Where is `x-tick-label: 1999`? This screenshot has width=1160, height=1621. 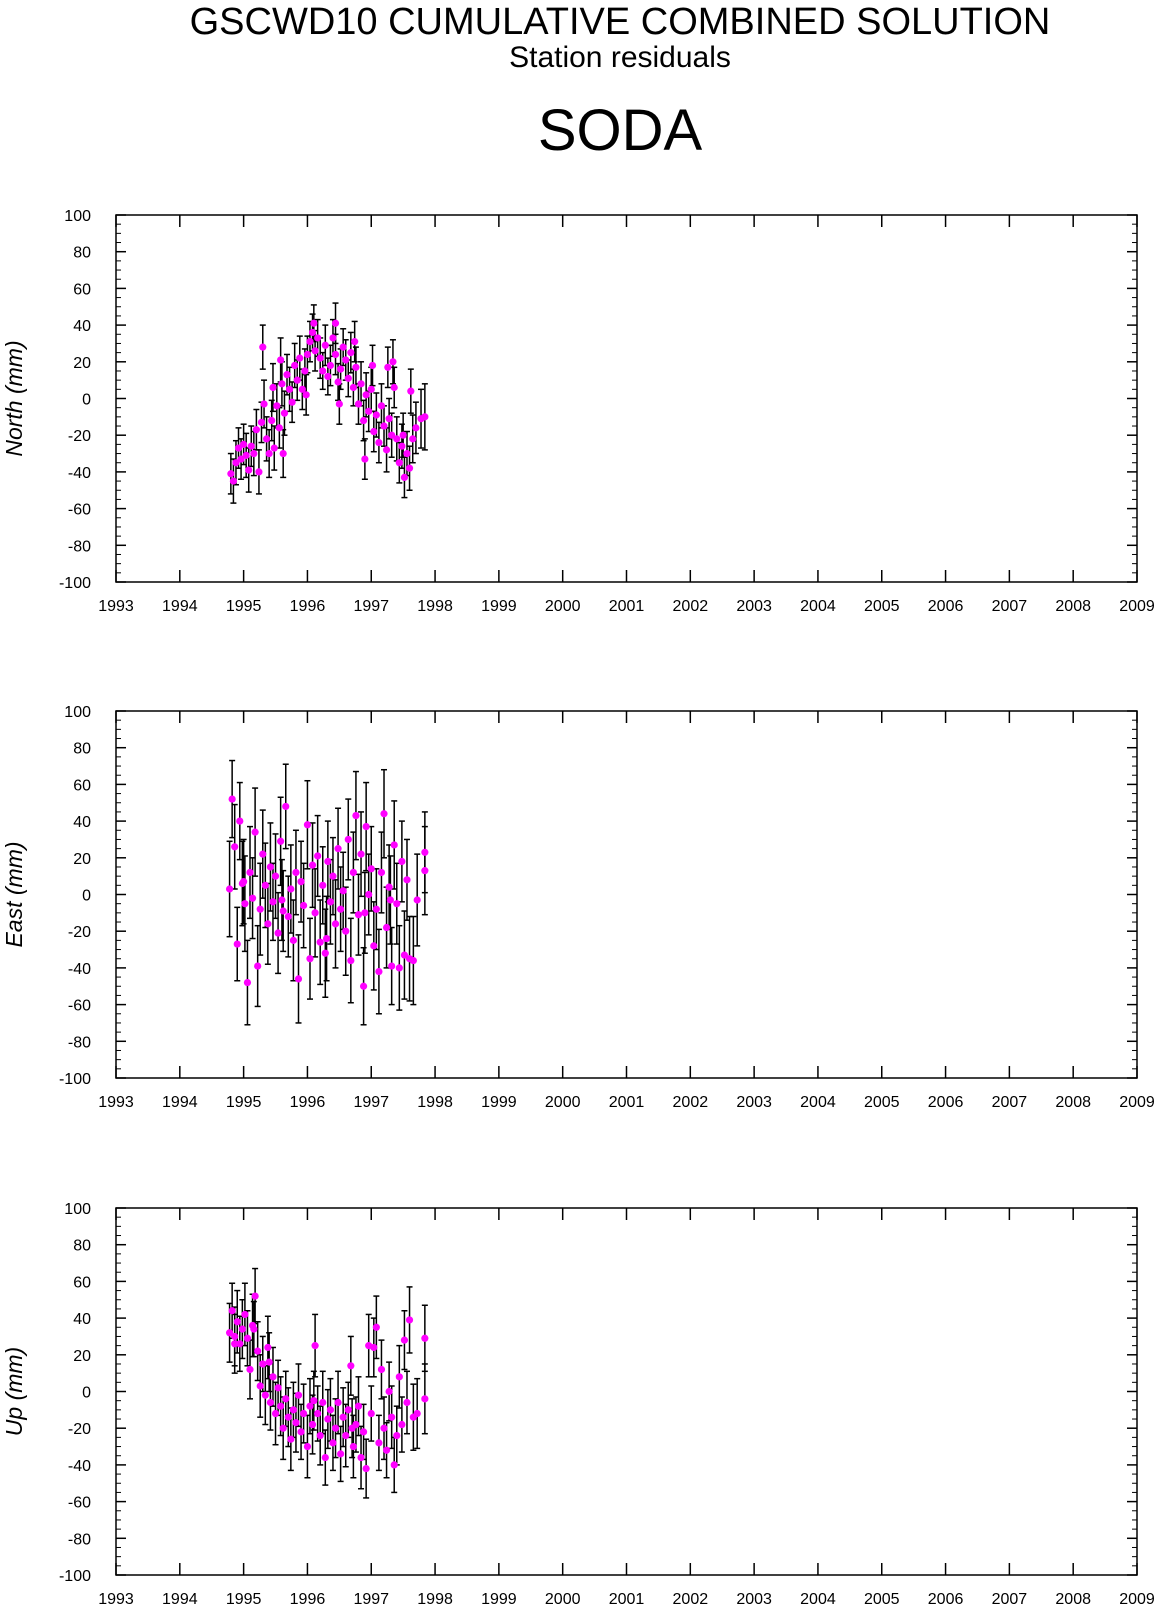
x-tick-label: 1999 is located at coordinates (499, 1599).